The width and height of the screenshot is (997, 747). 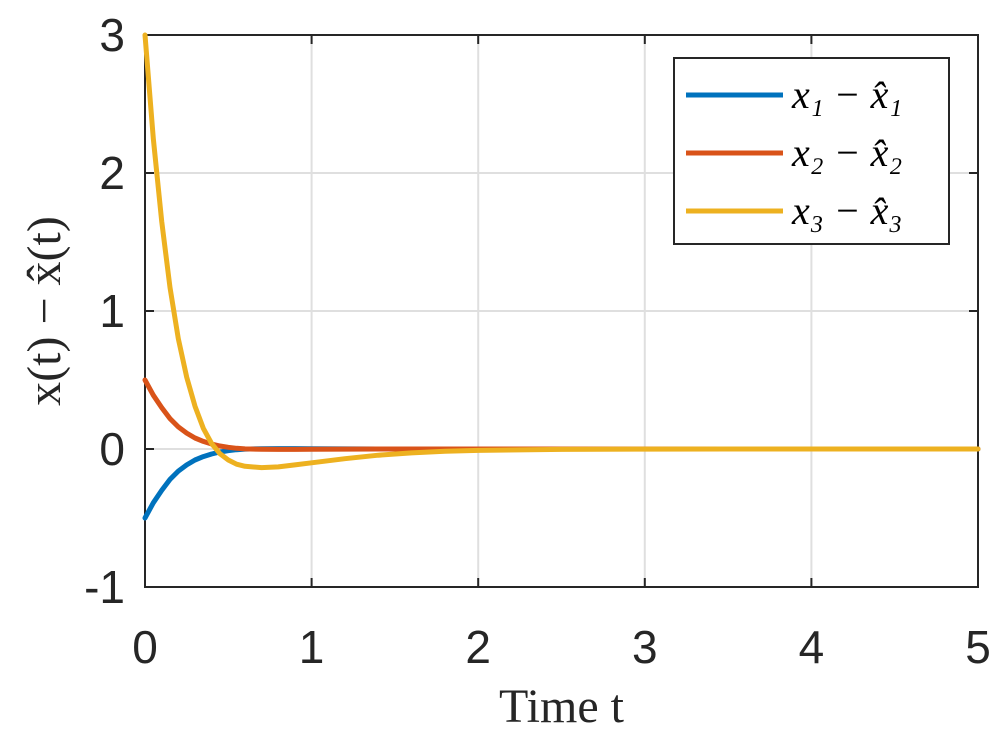 What do you see at coordinates (978, 647) in the screenshot?
I see `x-tick-label: 5` at bounding box center [978, 647].